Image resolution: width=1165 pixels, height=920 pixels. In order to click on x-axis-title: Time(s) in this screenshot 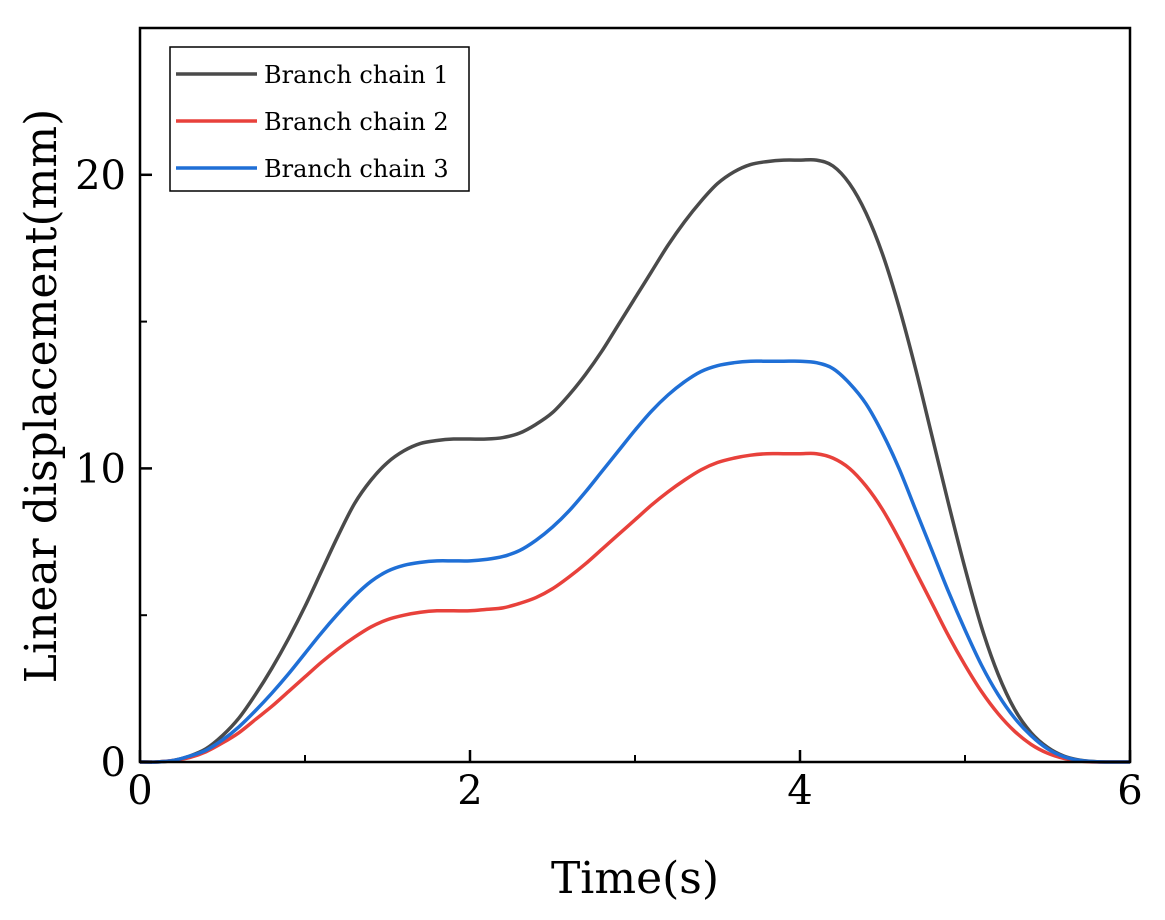, I will do `click(635, 878)`.